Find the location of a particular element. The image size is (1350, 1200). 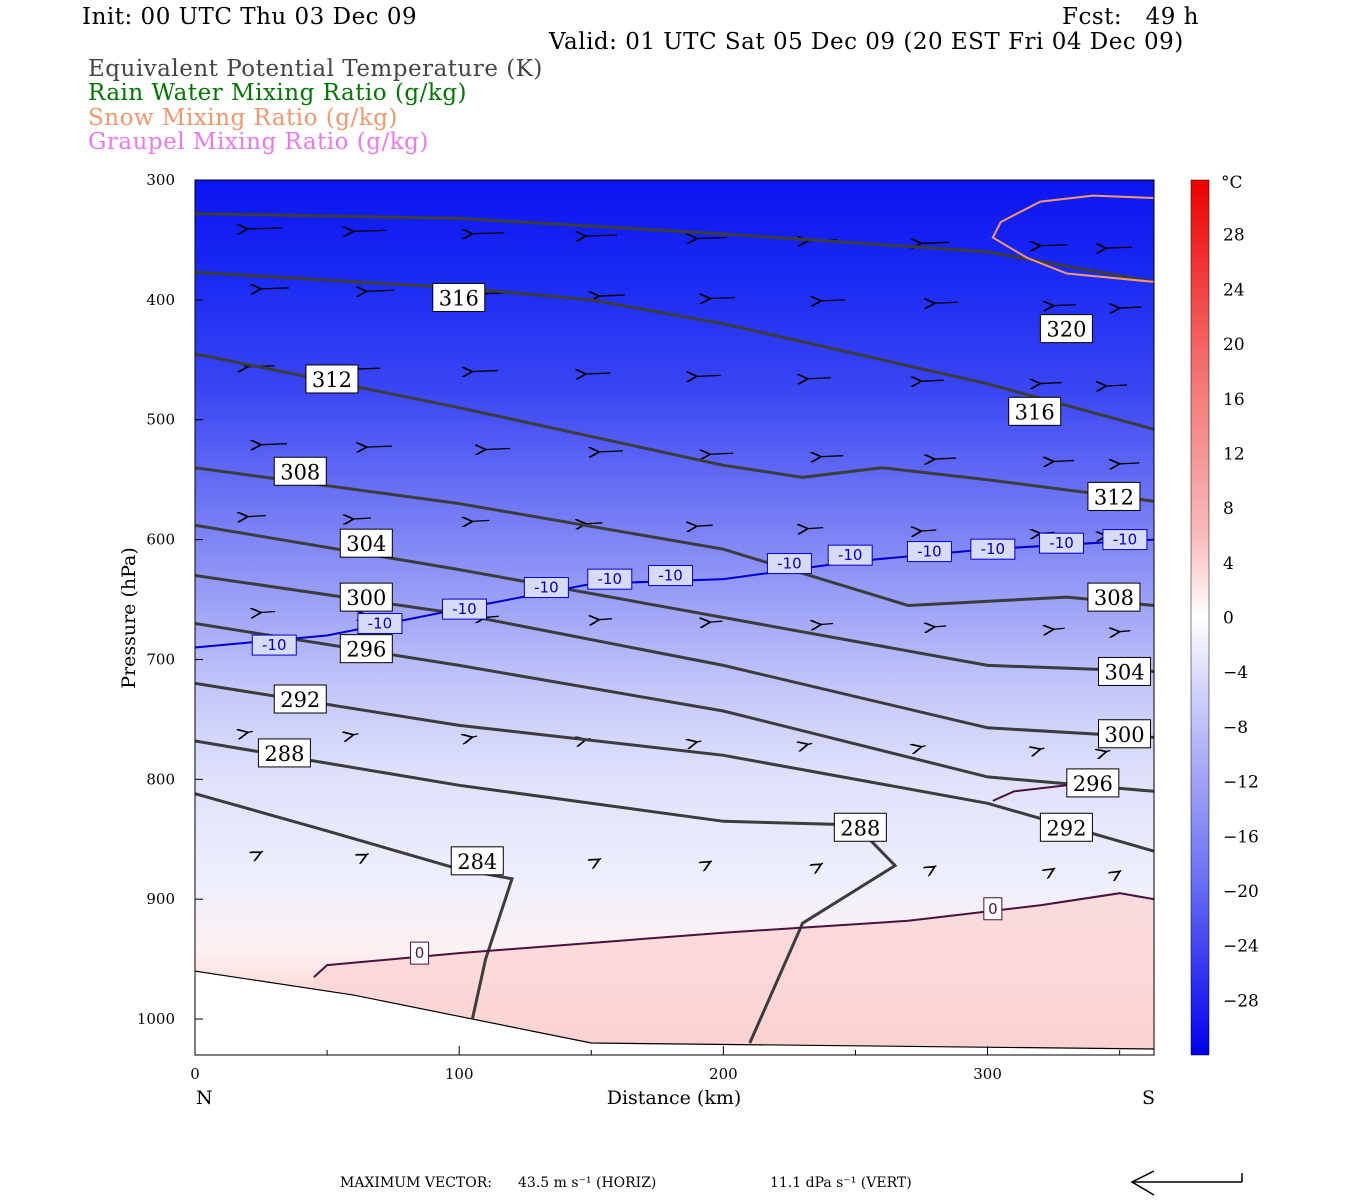

x-axis-title: Distance (km) is located at coordinates (674, 1098).